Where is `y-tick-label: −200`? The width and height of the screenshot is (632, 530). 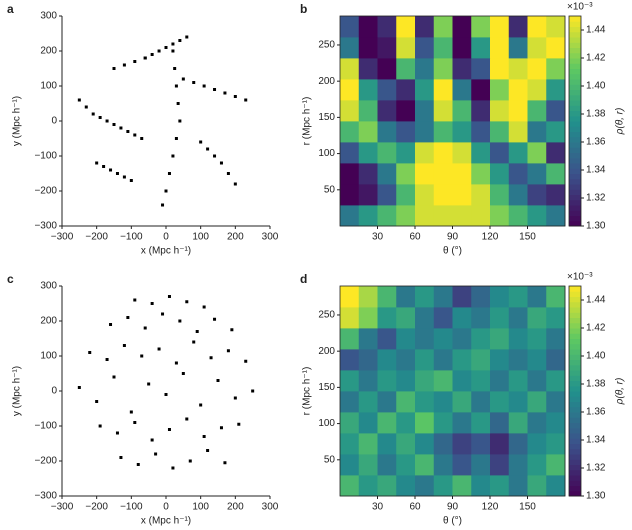
y-tick-label: −200 is located at coordinates (45, 461).